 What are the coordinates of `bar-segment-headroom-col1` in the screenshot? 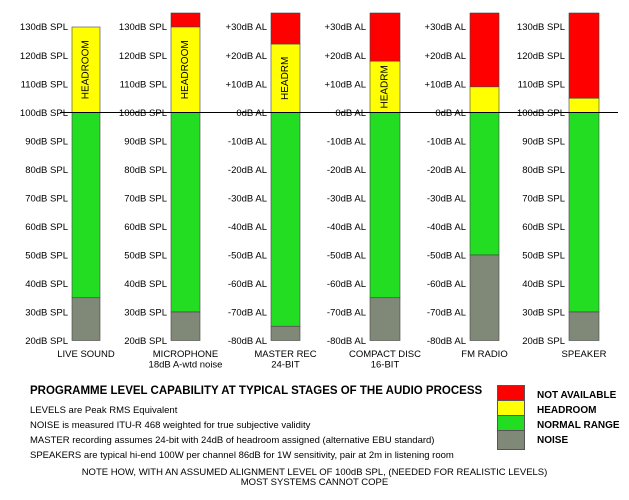 It's located at (86, 69).